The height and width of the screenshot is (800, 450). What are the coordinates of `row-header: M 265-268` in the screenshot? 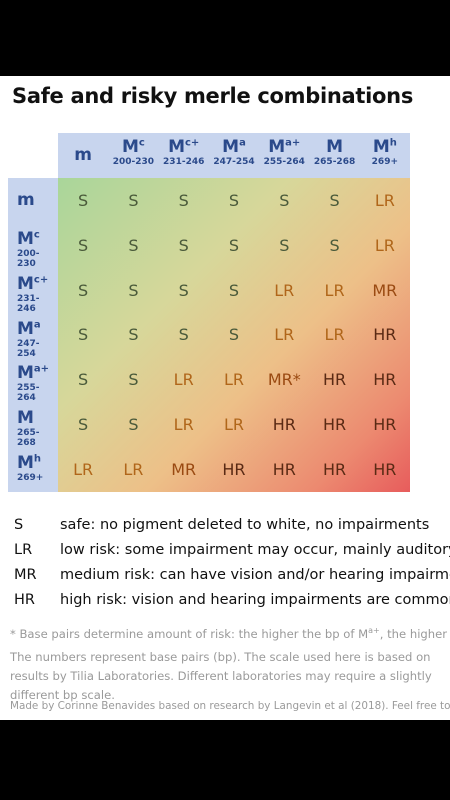 It's located at (33, 425).